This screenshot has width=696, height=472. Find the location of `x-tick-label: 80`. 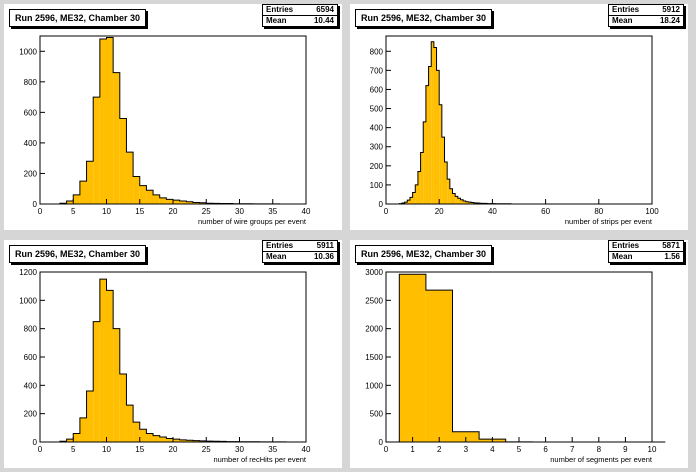

x-tick-label: 80 is located at coordinates (598, 211).